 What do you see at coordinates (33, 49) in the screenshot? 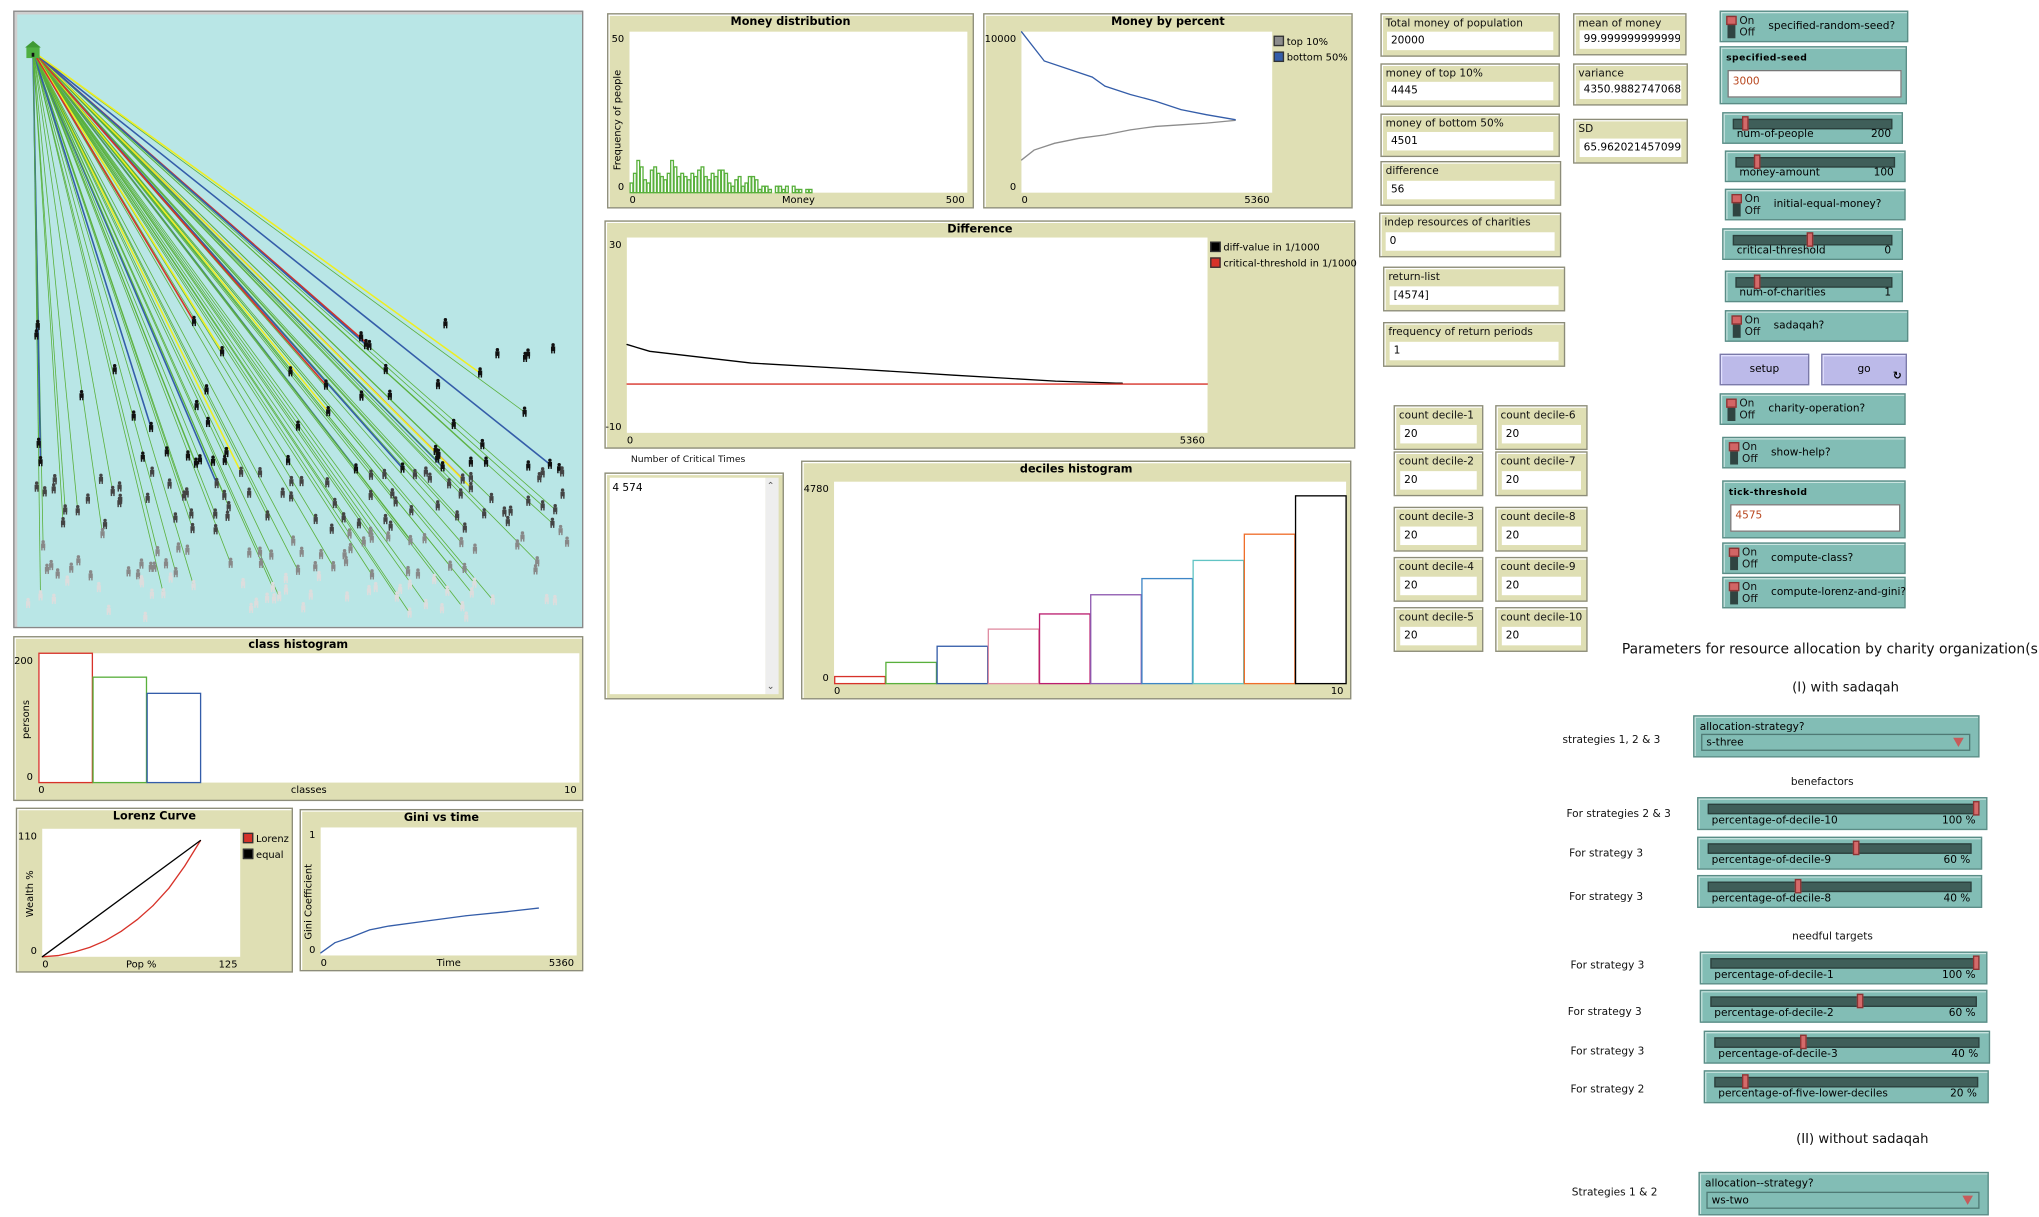
I see `charity-house-icon` at bounding box center [33, 49].